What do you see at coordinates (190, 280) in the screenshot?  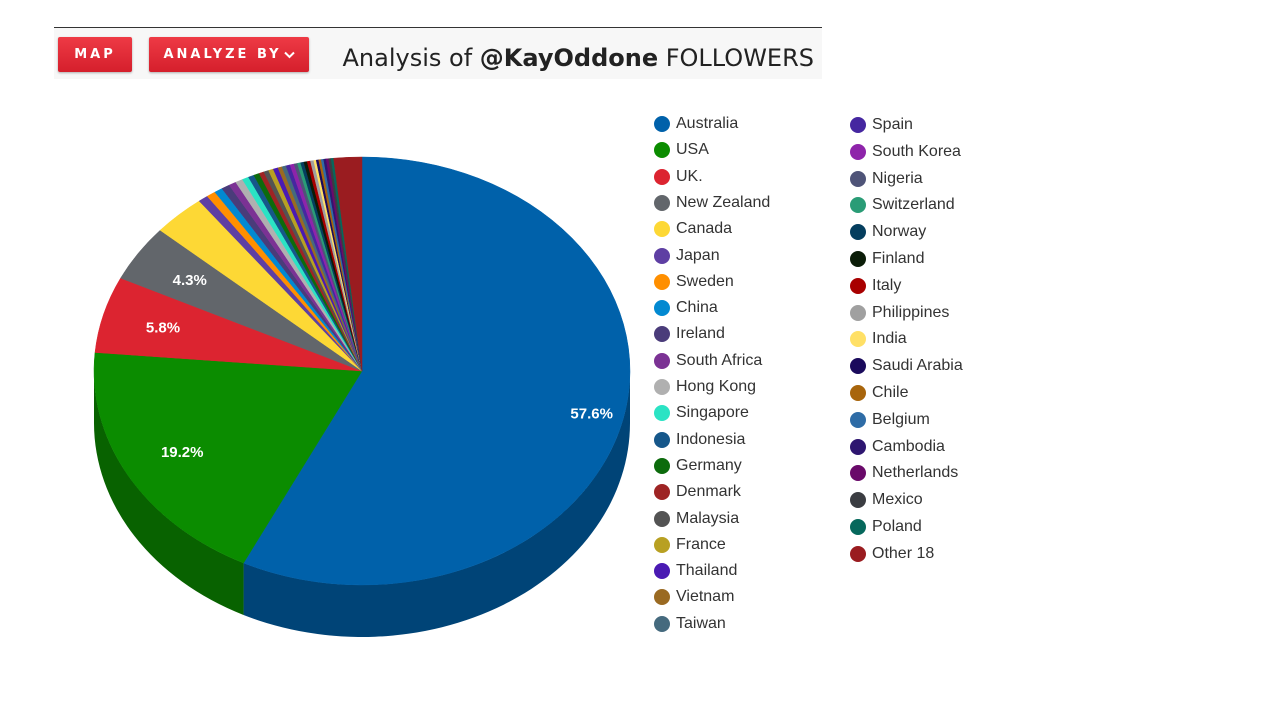 I see `pie-data-label: 4.3%` at bounding box center [190, 280].